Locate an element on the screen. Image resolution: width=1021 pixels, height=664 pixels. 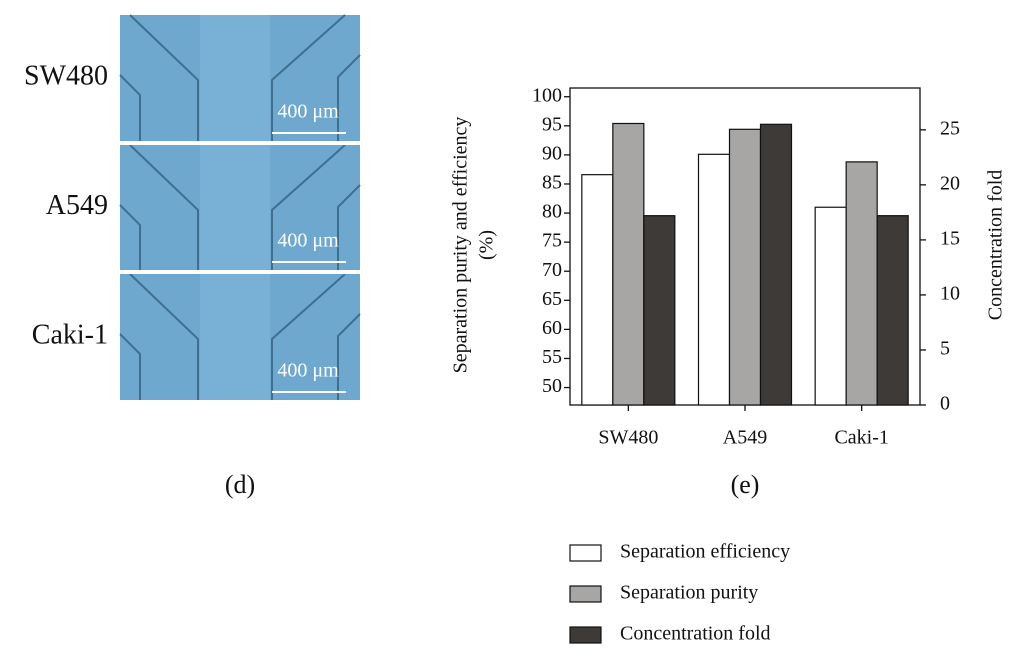
y-tick-label: 90 is located at coordinates (552, 153).